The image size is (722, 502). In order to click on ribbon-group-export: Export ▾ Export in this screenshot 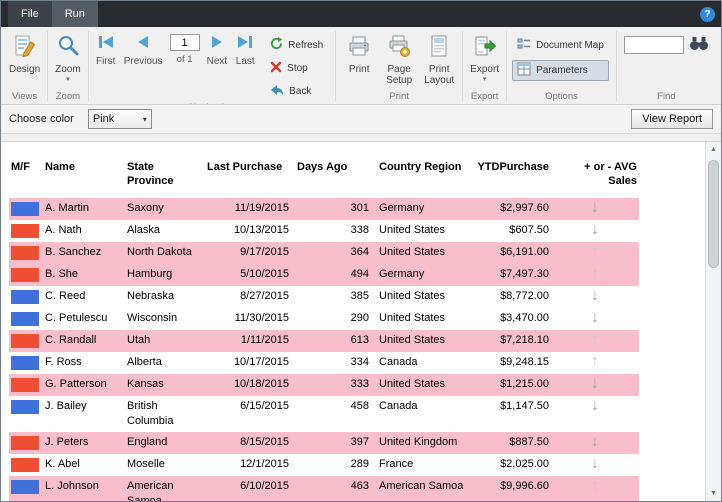, I will do `click(484, 66)`.